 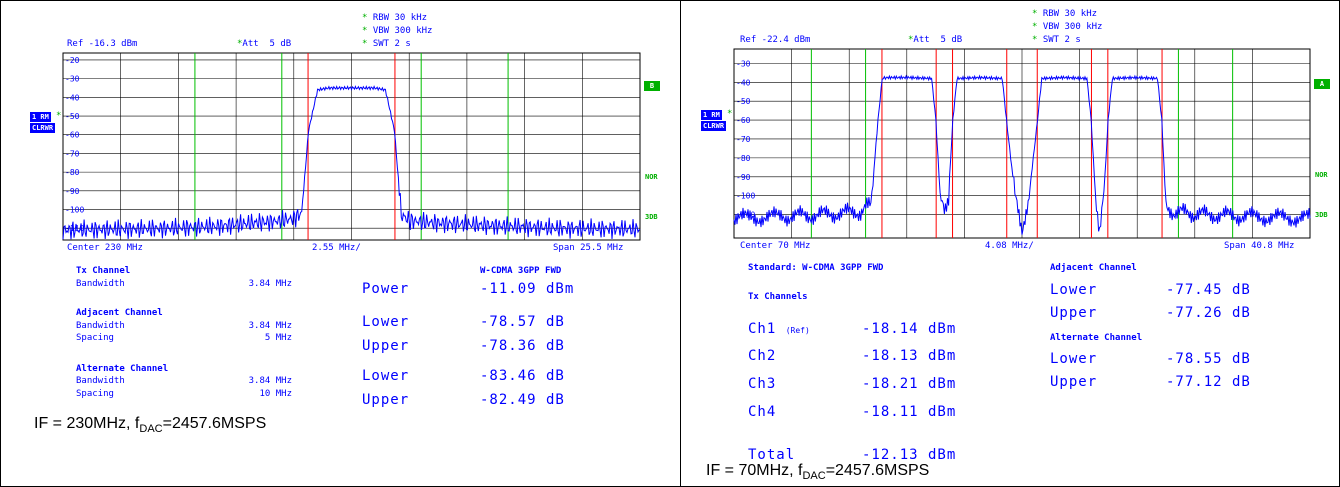 What do you see at coordinates (1074, 382) in the screenshot?
I see `right-alt-upper-label: Upper` at bounding box center [1074, 382].